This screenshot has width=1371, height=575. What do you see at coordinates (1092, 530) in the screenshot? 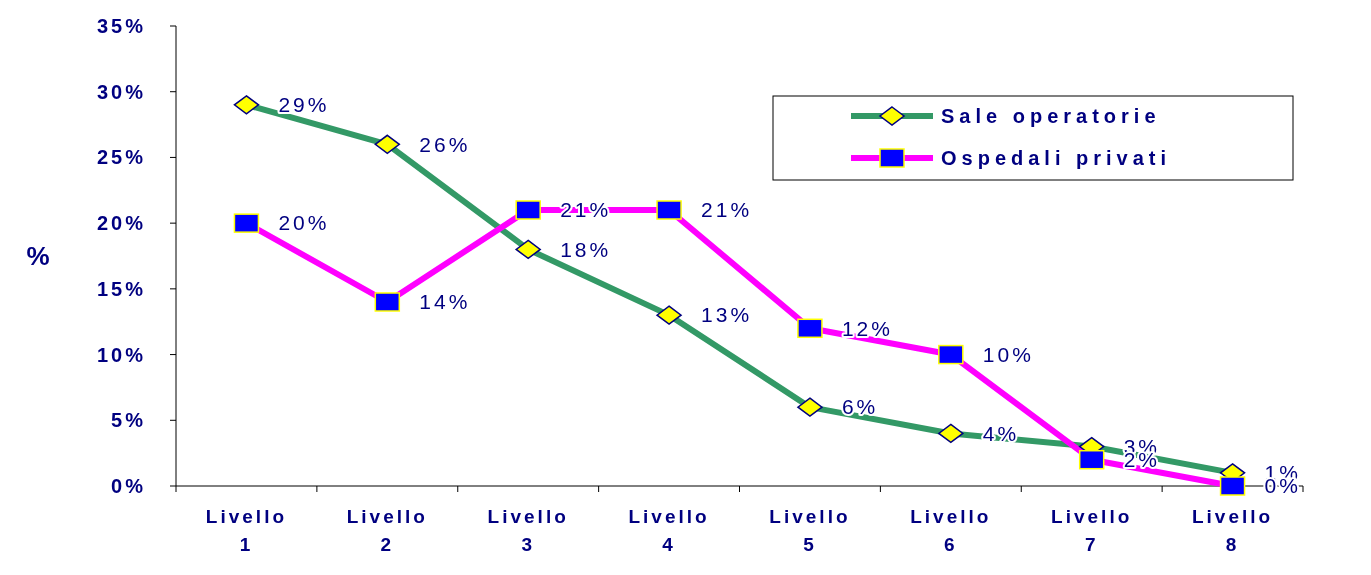
I see `x-tick-label: Livello 7` at bounding box center [1092, 530].